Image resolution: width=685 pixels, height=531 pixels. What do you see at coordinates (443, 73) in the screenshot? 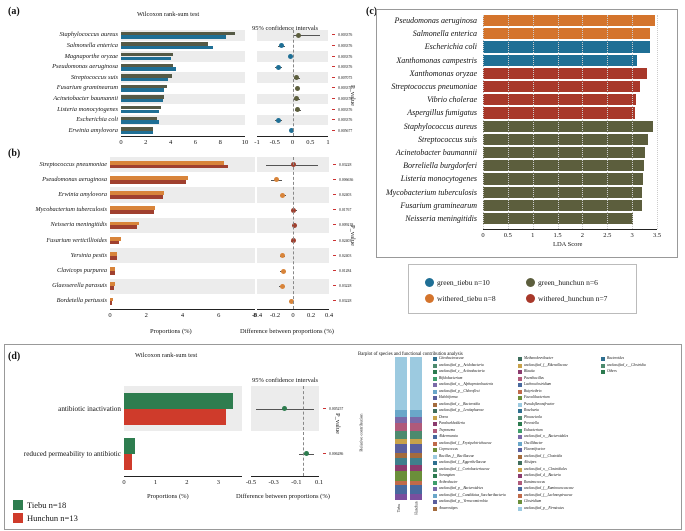
I see `lda-label: Xanthomonas oryzae` at bounding box center [443, 73].